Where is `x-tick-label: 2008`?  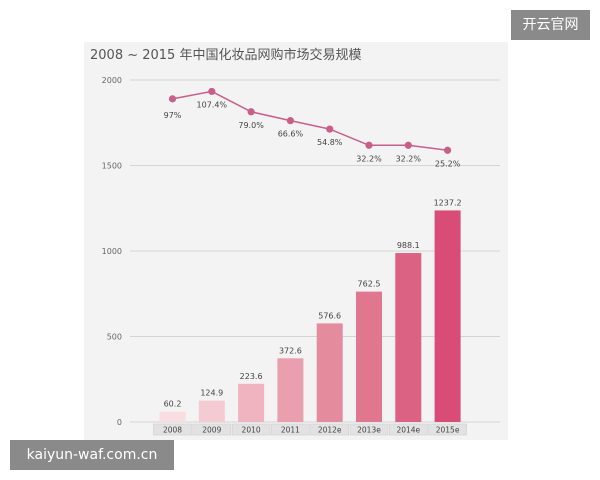 x-tick-label: 2008 is located at coordinates (172, 430).